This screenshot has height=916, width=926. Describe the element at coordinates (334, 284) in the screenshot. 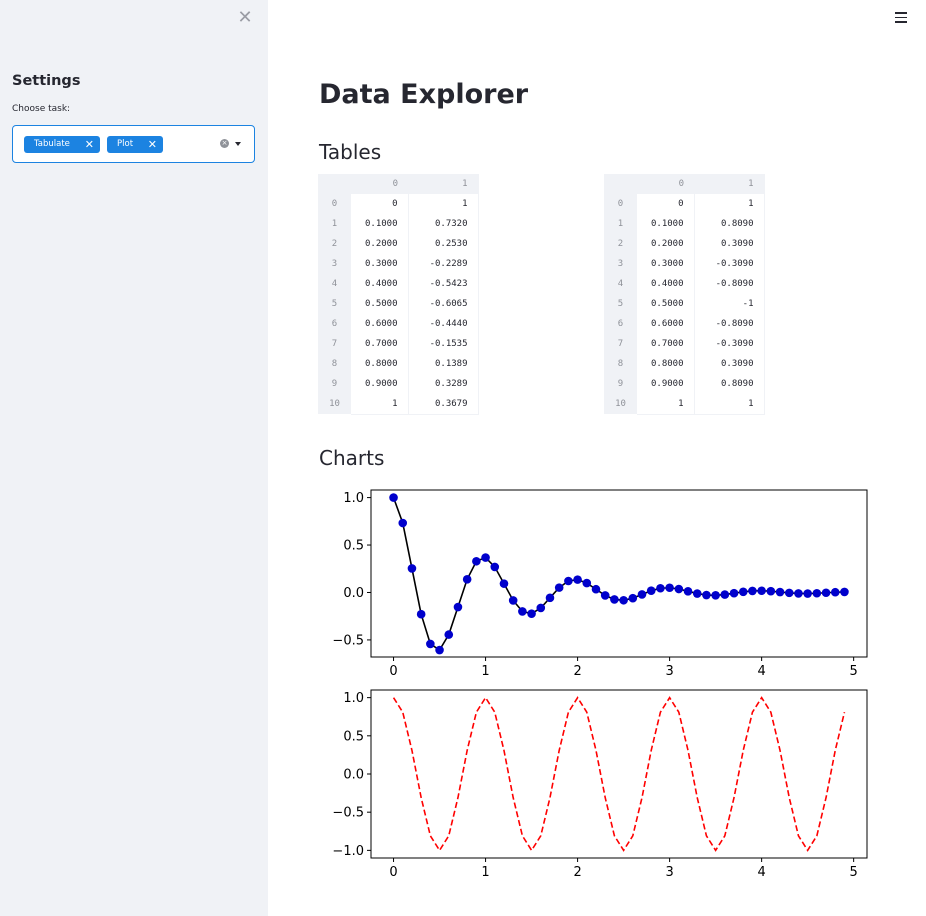

I see `row-index: 4` at that location.